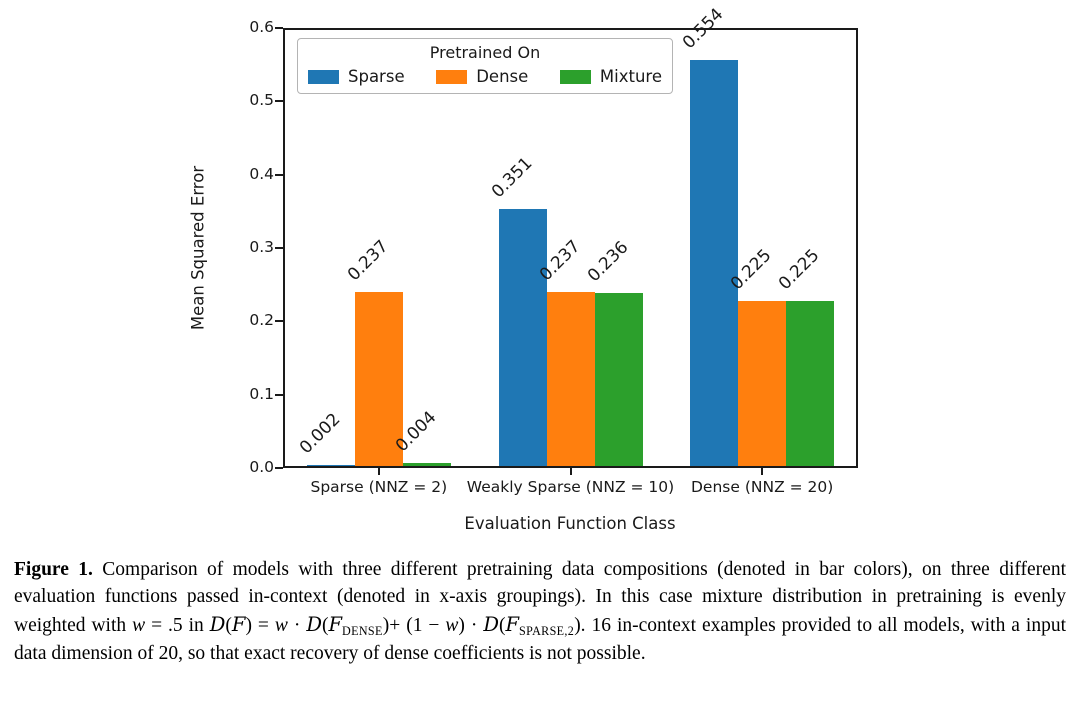 This screenshot has height=710, width=1080. What do you see at coordinates (547, 630) in the screenshot?
I see `caption-segment: SPARSE,2` at bounding box center [547, 630].